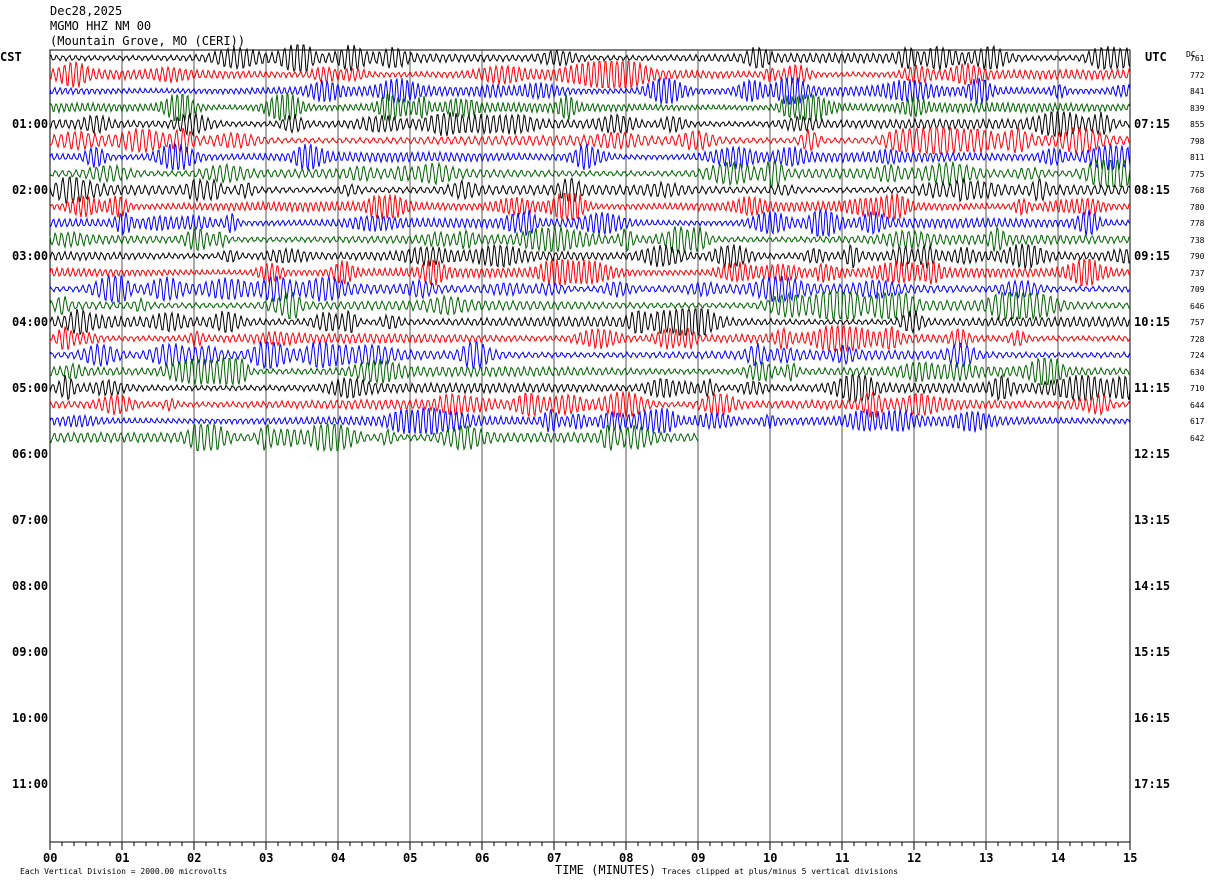  Describe the element at coordinates (1152, 454) in the screenshot. I see `right-hour-label: 12:15` at that location.